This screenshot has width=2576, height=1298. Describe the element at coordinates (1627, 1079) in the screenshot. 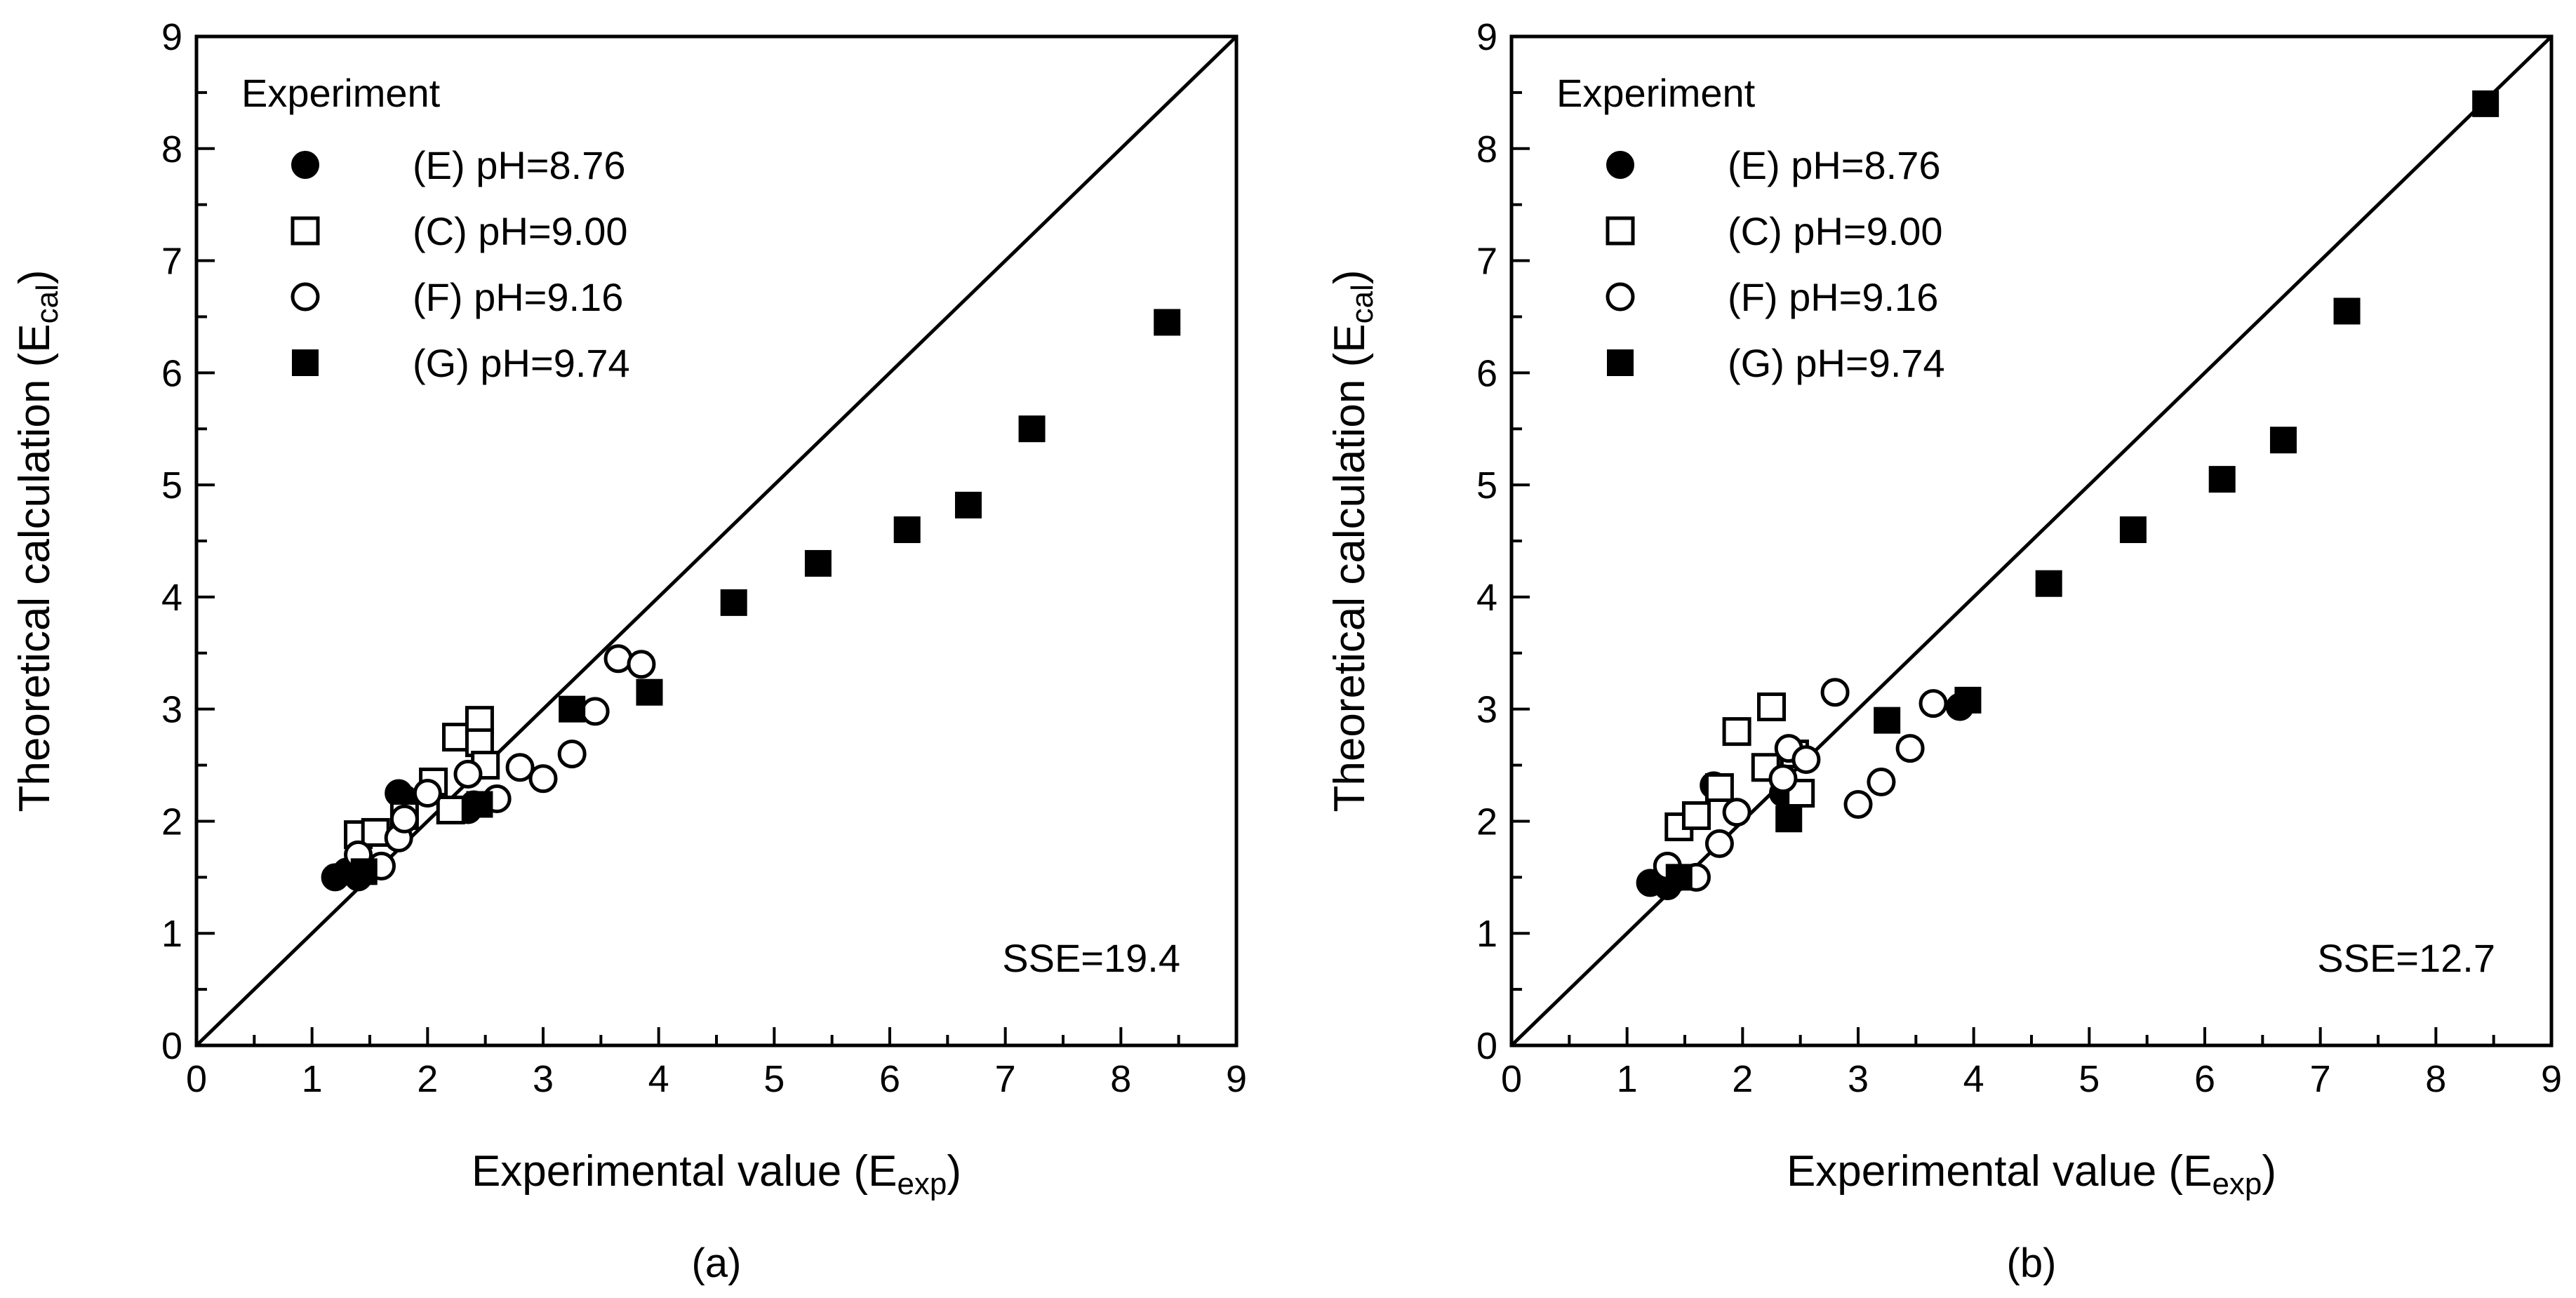

I see `panel-b-x-tick-label: 1` at that location.